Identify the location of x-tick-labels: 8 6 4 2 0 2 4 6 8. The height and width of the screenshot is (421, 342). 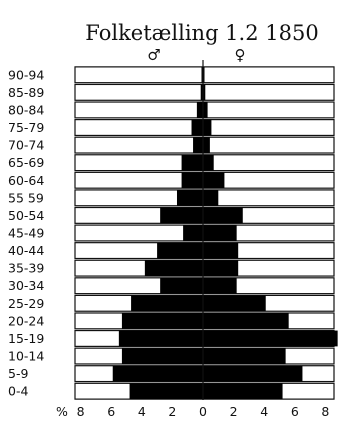
(203, 411).